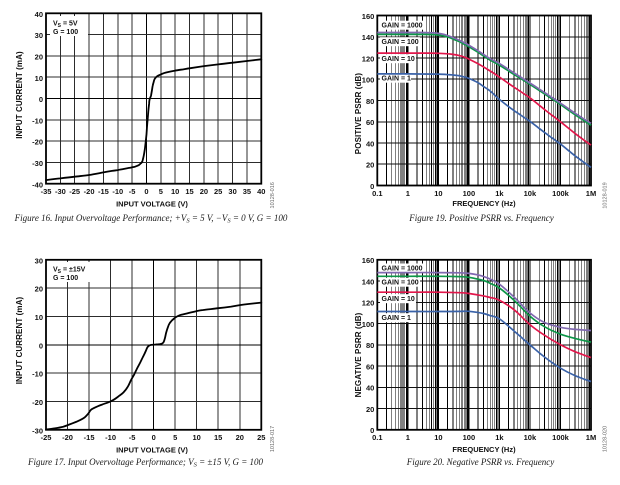 This screenshot has height=485, width=620. What do you see at coordinates (69, 271) in the screenshot?
I see `svg-text: VS = ±15V` at bounding box center [69, 271].